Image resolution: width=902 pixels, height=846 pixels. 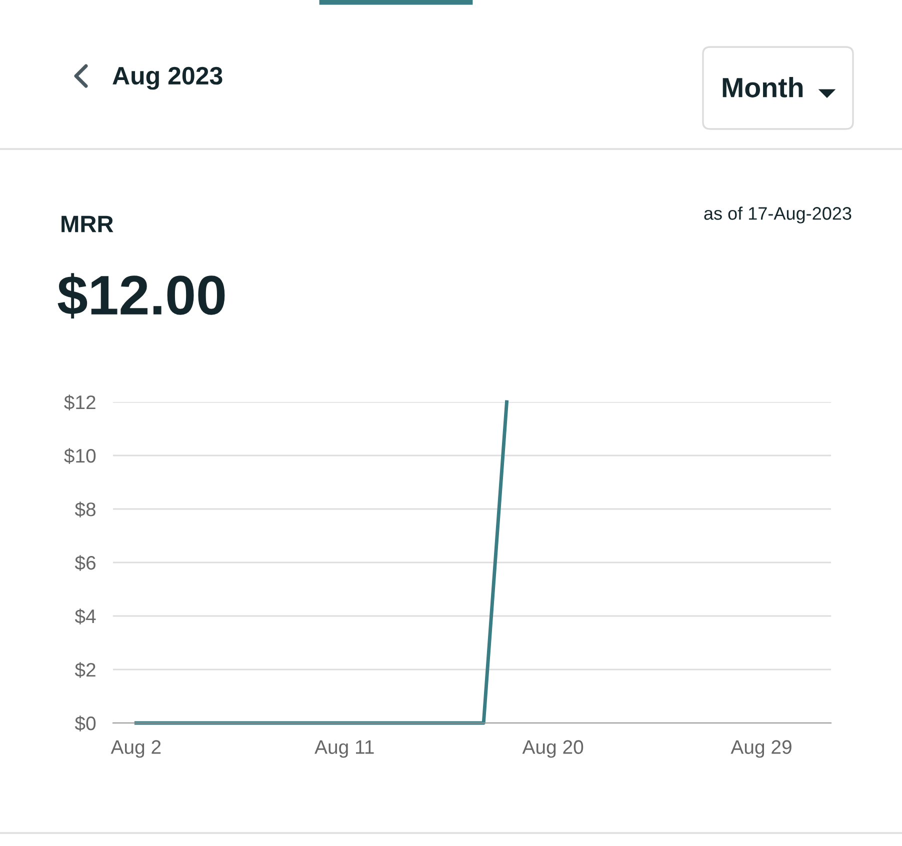 What do you see at coordinates (80, 402) in the screenshot?
I see `y-tick-label: $12` at bounding box center [80, 402].